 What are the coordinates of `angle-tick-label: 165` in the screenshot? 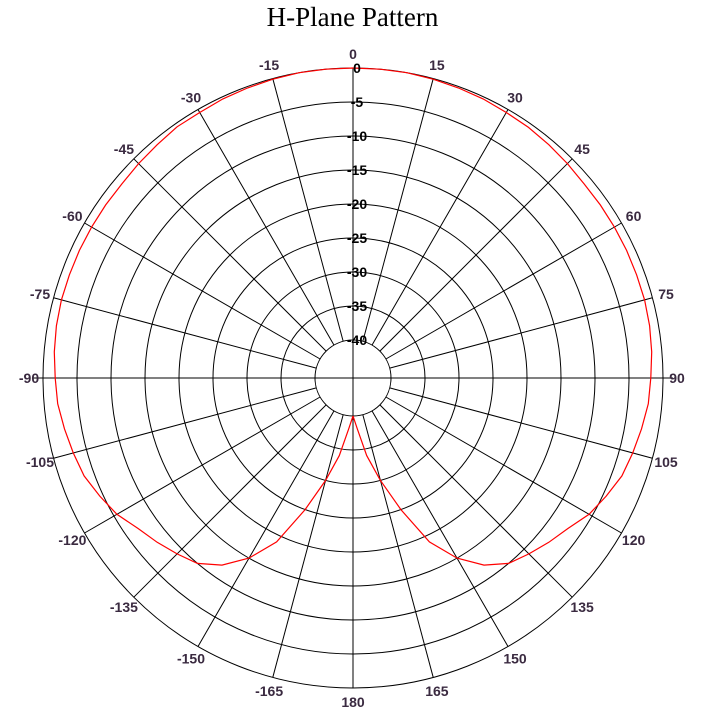 It's located at (437, 691).